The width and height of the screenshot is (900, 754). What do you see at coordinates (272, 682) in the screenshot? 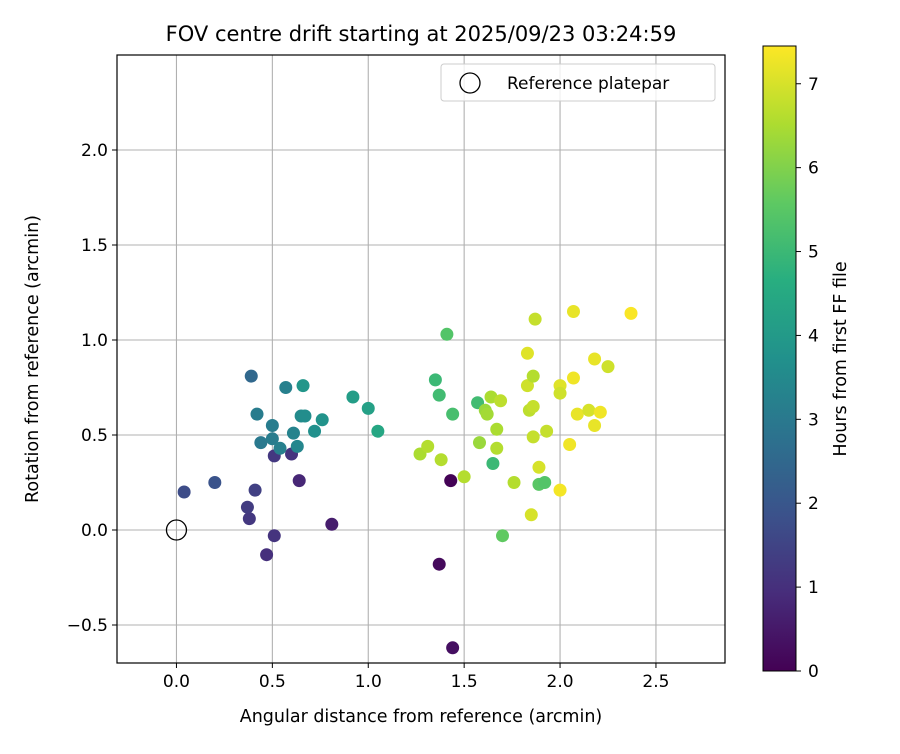
I see `x-tick-label: 0.5` at bounding box center [272, 682].